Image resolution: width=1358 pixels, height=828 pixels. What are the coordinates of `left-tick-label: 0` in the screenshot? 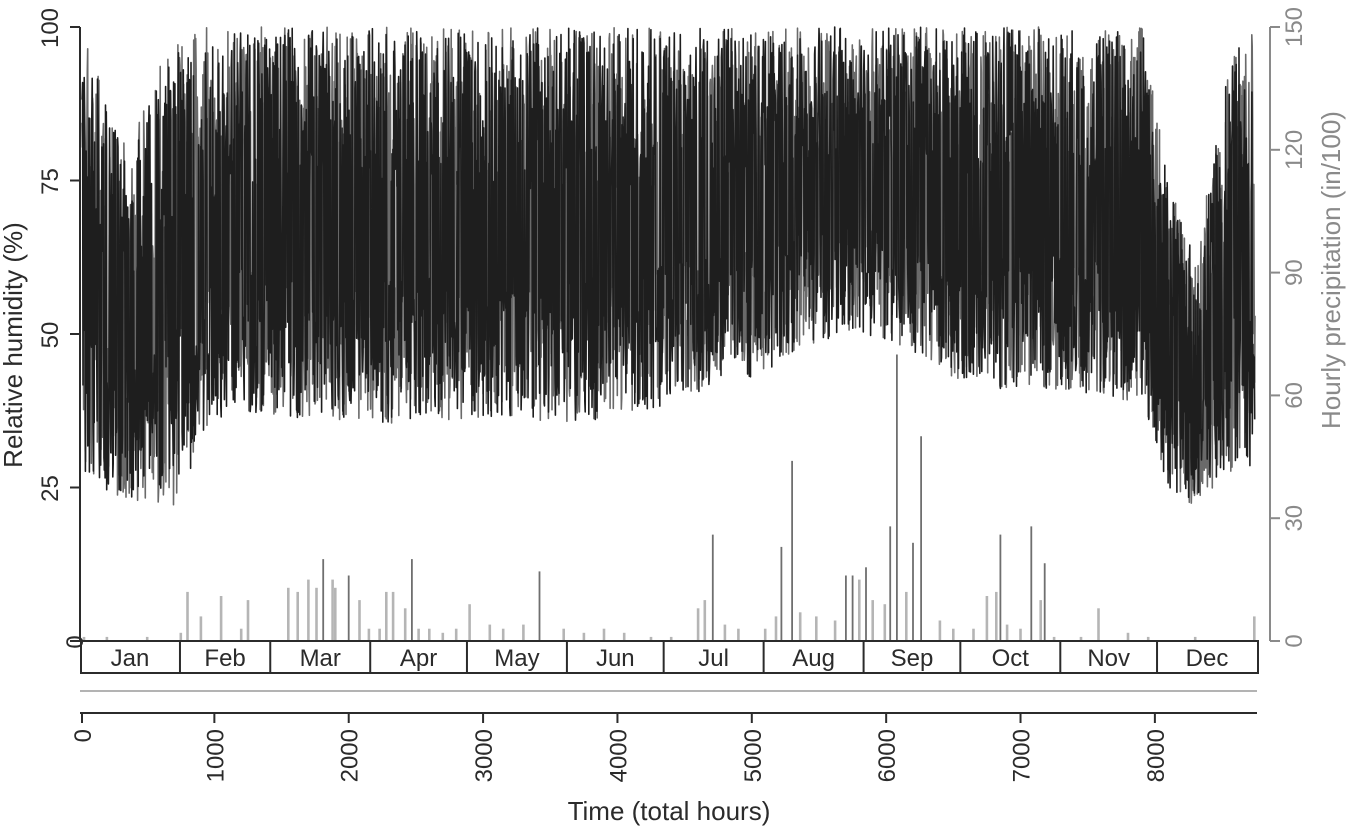 It's located at (75, 641).